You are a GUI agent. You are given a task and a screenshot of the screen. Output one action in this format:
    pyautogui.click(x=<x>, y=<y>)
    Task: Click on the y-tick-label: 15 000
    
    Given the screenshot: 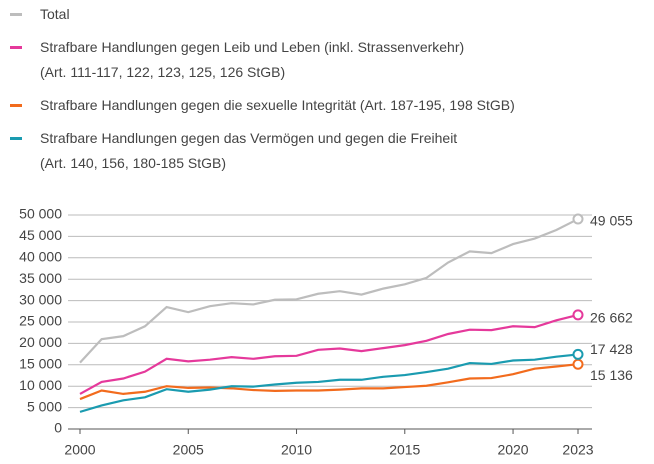 What is the action you would take?
    pyautogui.click(x=40, y=364)
    